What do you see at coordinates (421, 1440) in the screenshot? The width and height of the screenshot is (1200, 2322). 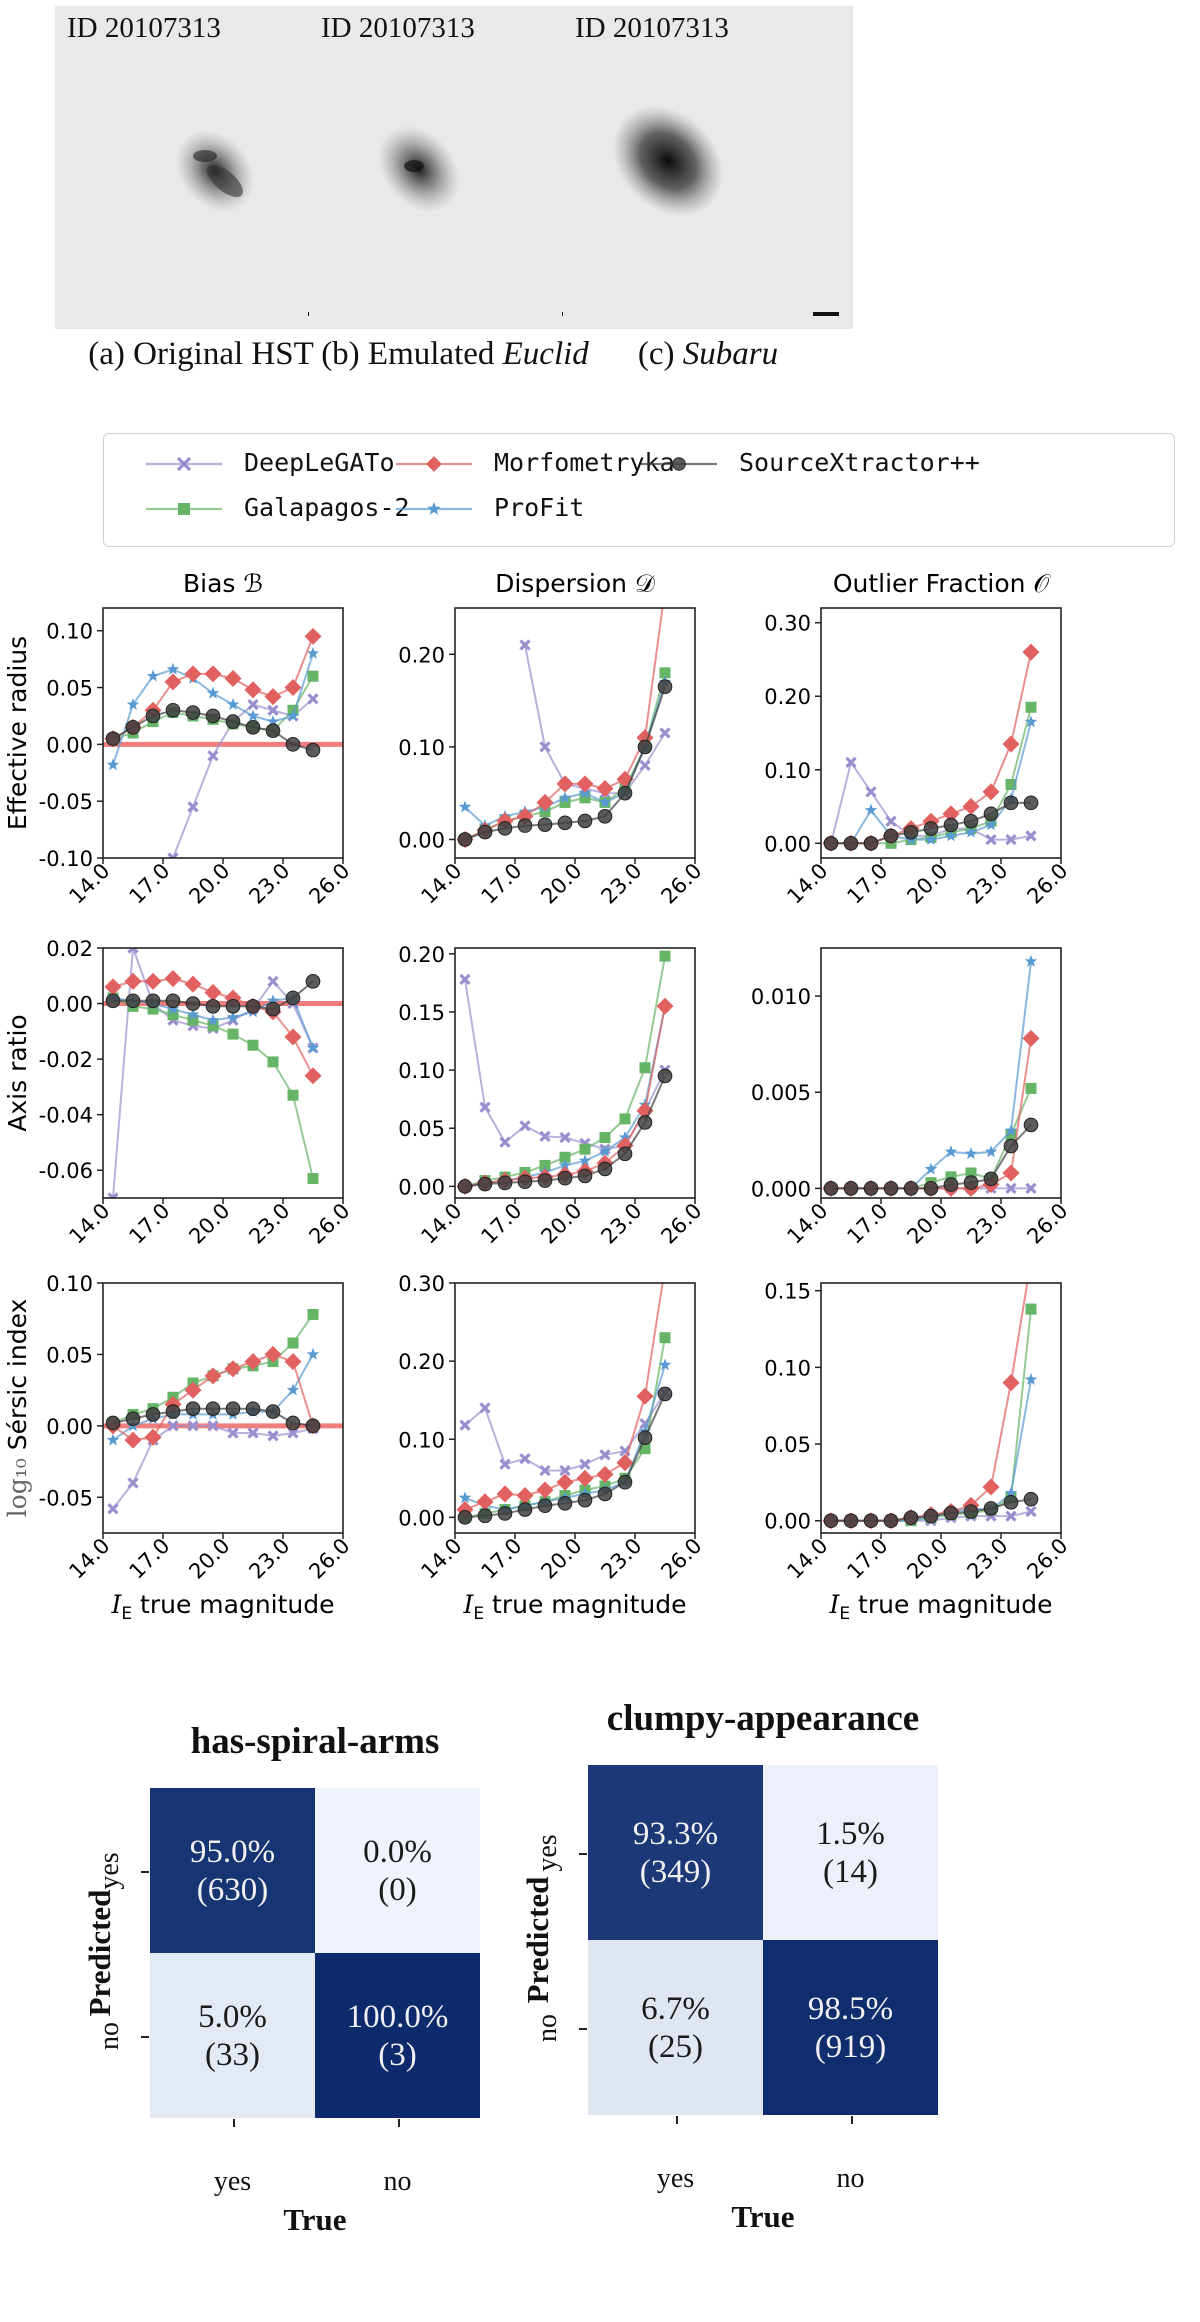 I see `y-tick-label: 0.10` at bounding box center [421, 1440].